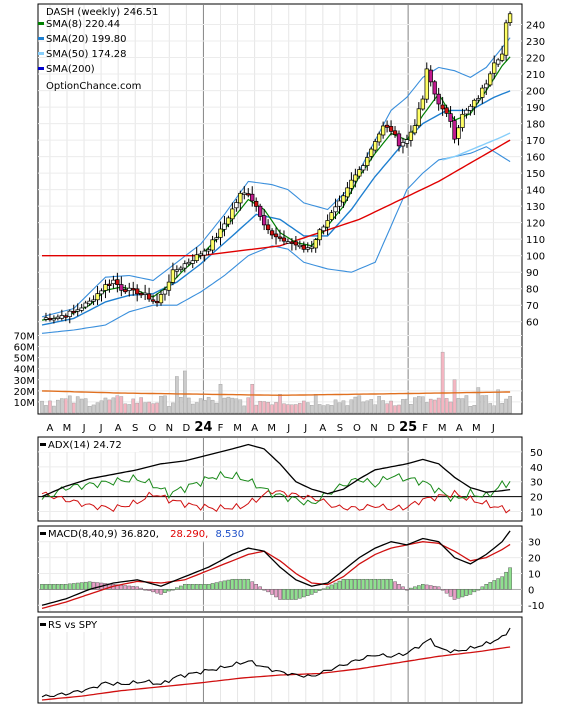 The width and height of the screenshot is (566, 710). Describe the element at coordinates (229, 534) in the screenshot. I see `macd-hist-value: 8.530` at that location.